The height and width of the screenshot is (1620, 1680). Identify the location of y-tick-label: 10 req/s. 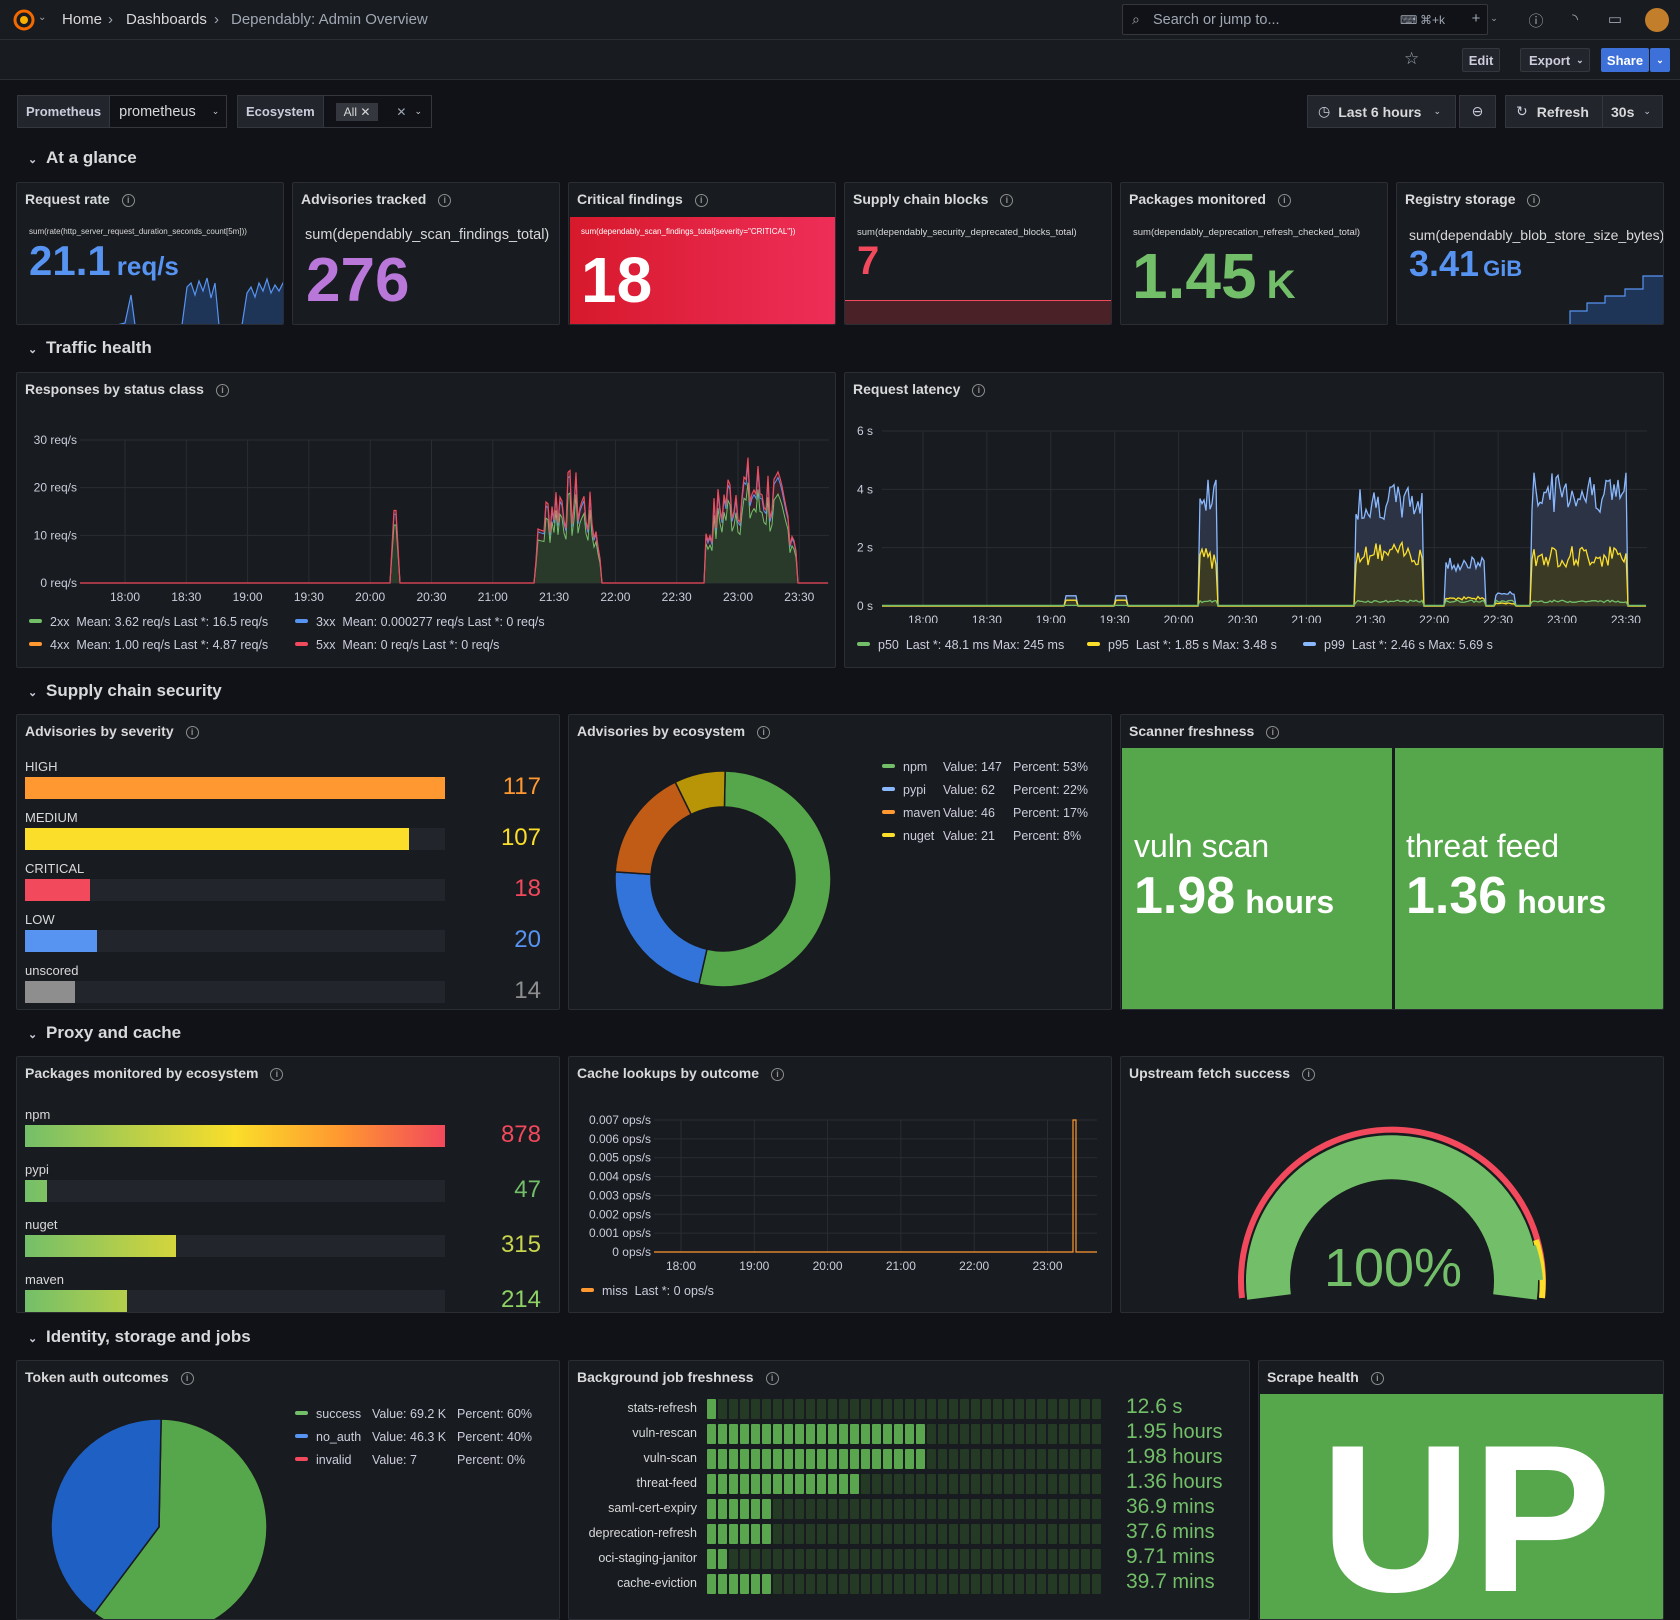
(55, 535).